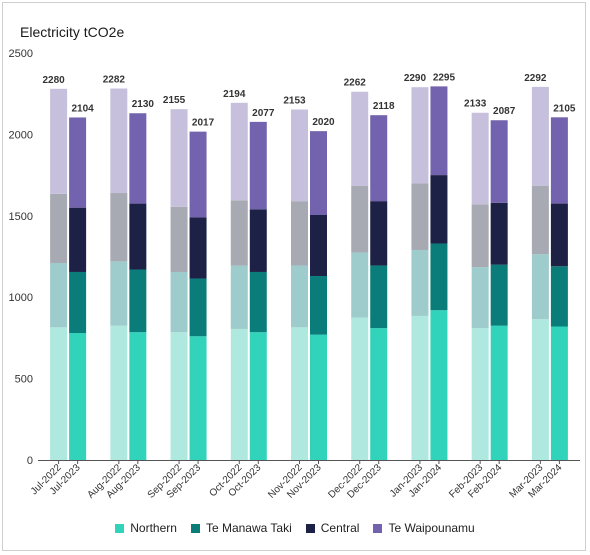 The width and height of the screenshot is (590, 555). What do you see at coordinates (21, 298) in the screenshot?
I see `y-tick-label: 1000` at bounding box center [21, 298].